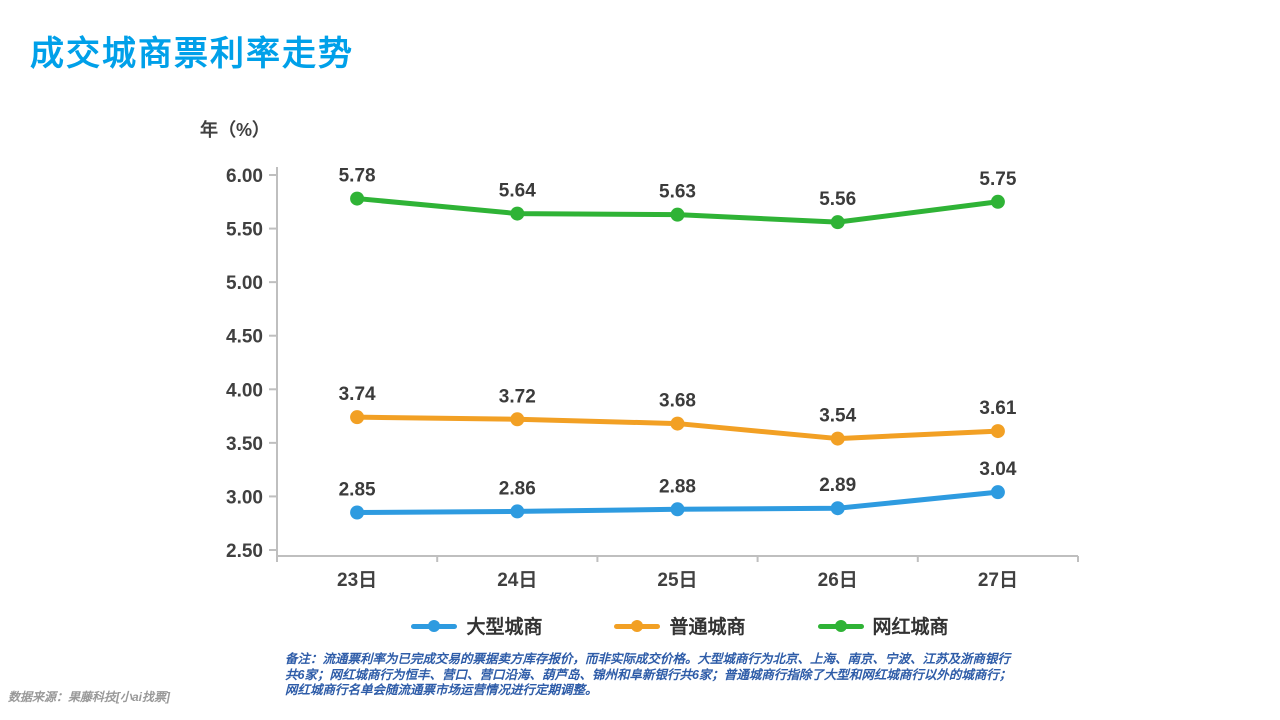  What do you see at coordinates (244, 444) in the screenshot?
I see `y-tick-label: 3.50` at bounding box center [244, 444].